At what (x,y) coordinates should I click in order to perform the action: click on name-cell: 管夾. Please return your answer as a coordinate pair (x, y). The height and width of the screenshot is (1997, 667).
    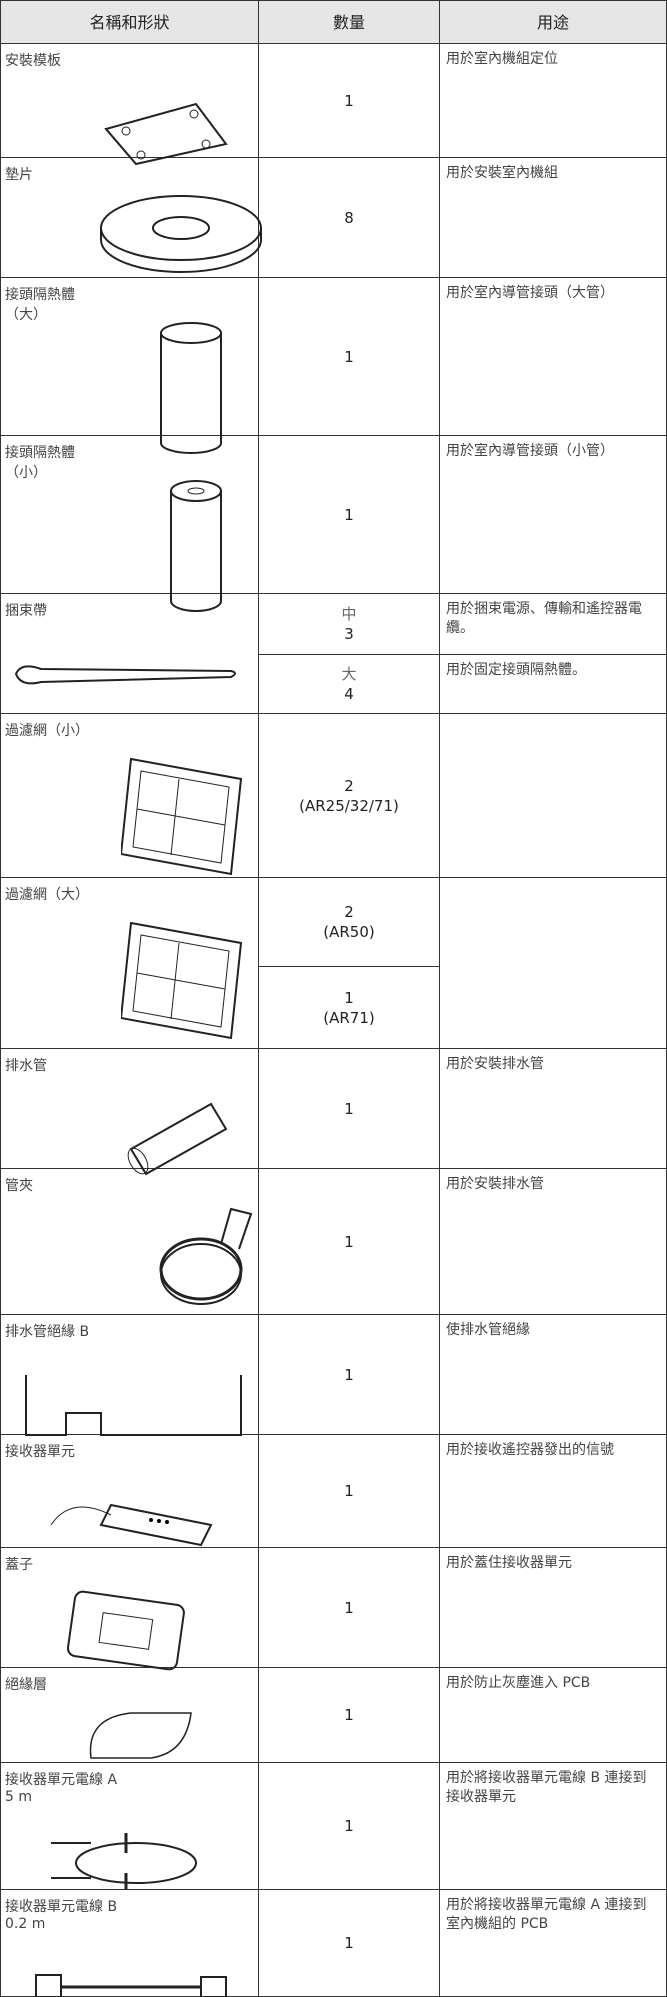
    Looking at the image, I should click on (129, 1242).